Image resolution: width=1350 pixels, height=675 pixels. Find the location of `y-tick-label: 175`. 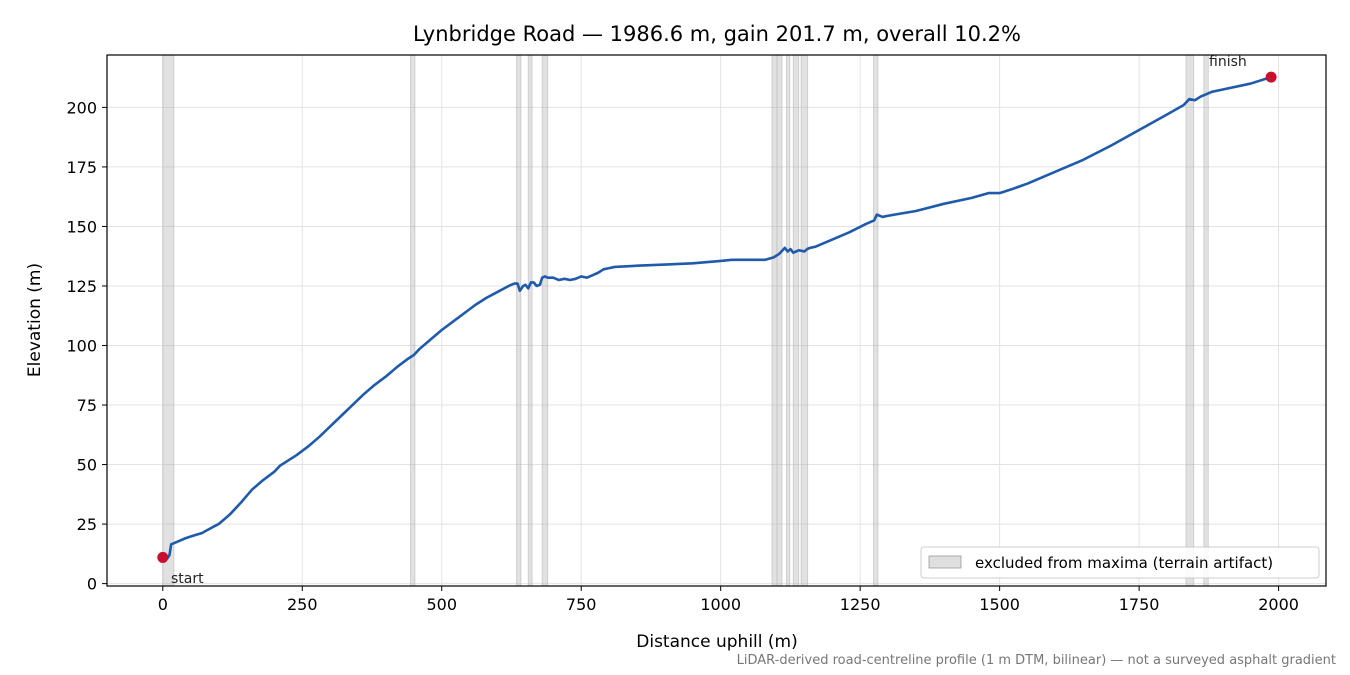

y-tick-label: 175 is located at coordinates (81, 167).